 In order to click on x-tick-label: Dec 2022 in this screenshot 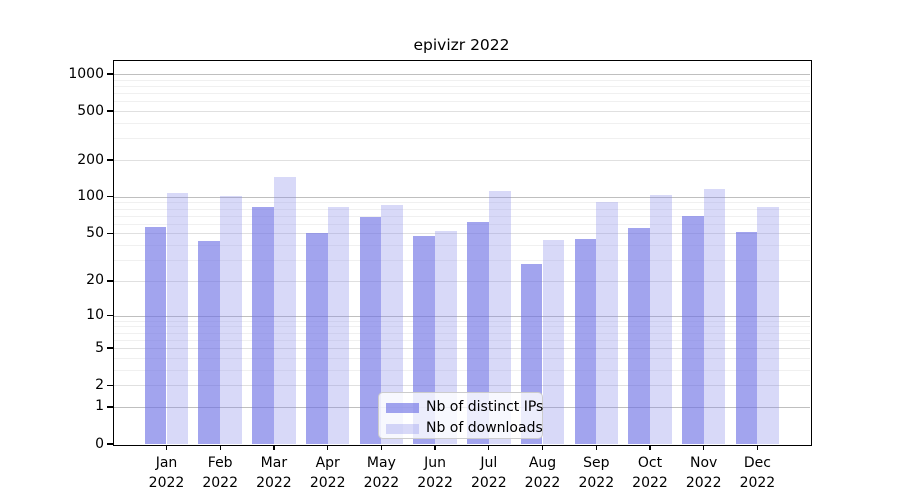, I will do `click(757, 473)`.